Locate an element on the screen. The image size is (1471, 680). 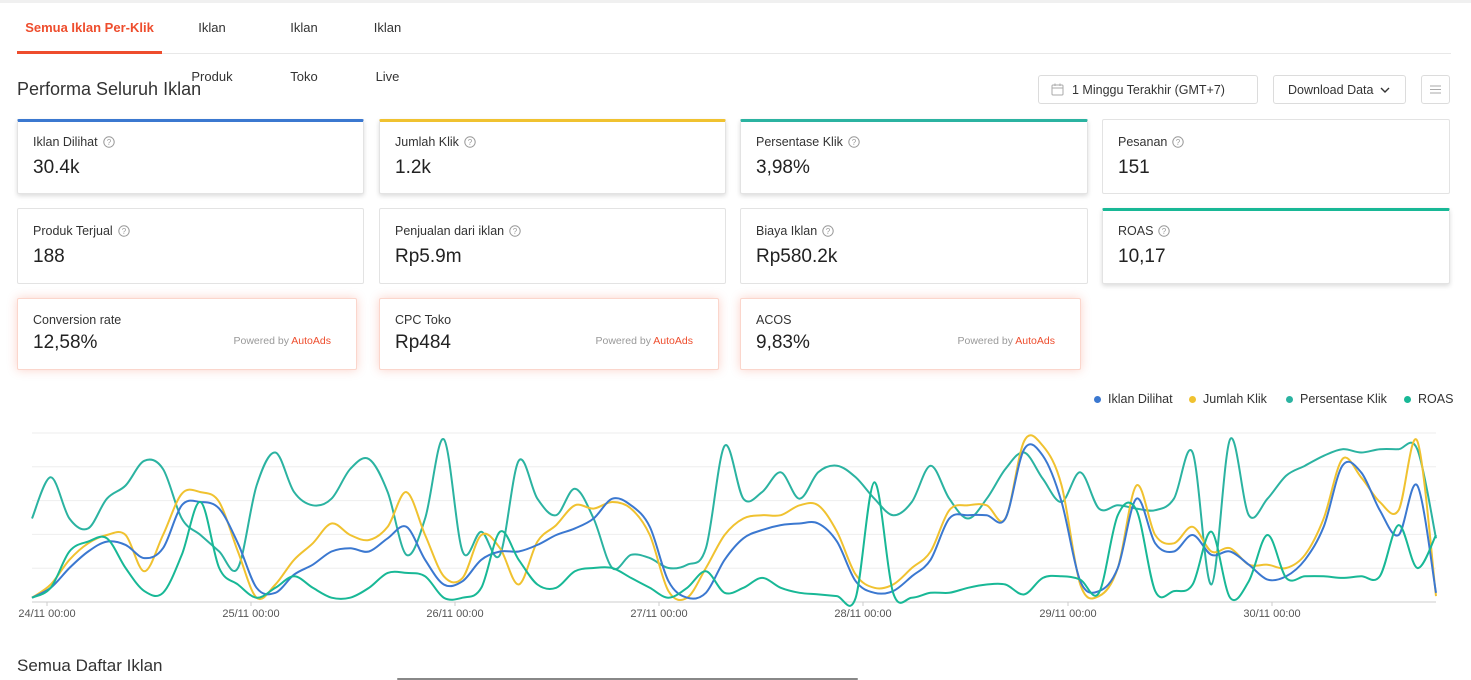
chevron-down-icon is located at coordinates (1385, 90).